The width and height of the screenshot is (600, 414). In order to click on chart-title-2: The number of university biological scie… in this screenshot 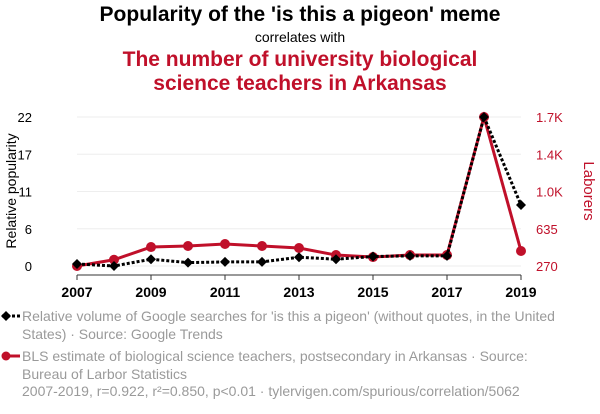, I will do `click(300, 71)`.